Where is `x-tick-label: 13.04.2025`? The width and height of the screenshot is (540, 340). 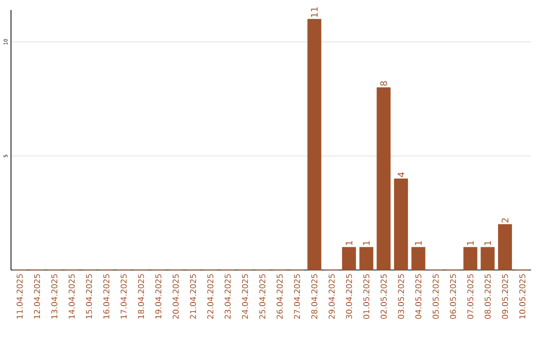 x-tick-label: 13.04.2025 is located at coordinates (54, 296).